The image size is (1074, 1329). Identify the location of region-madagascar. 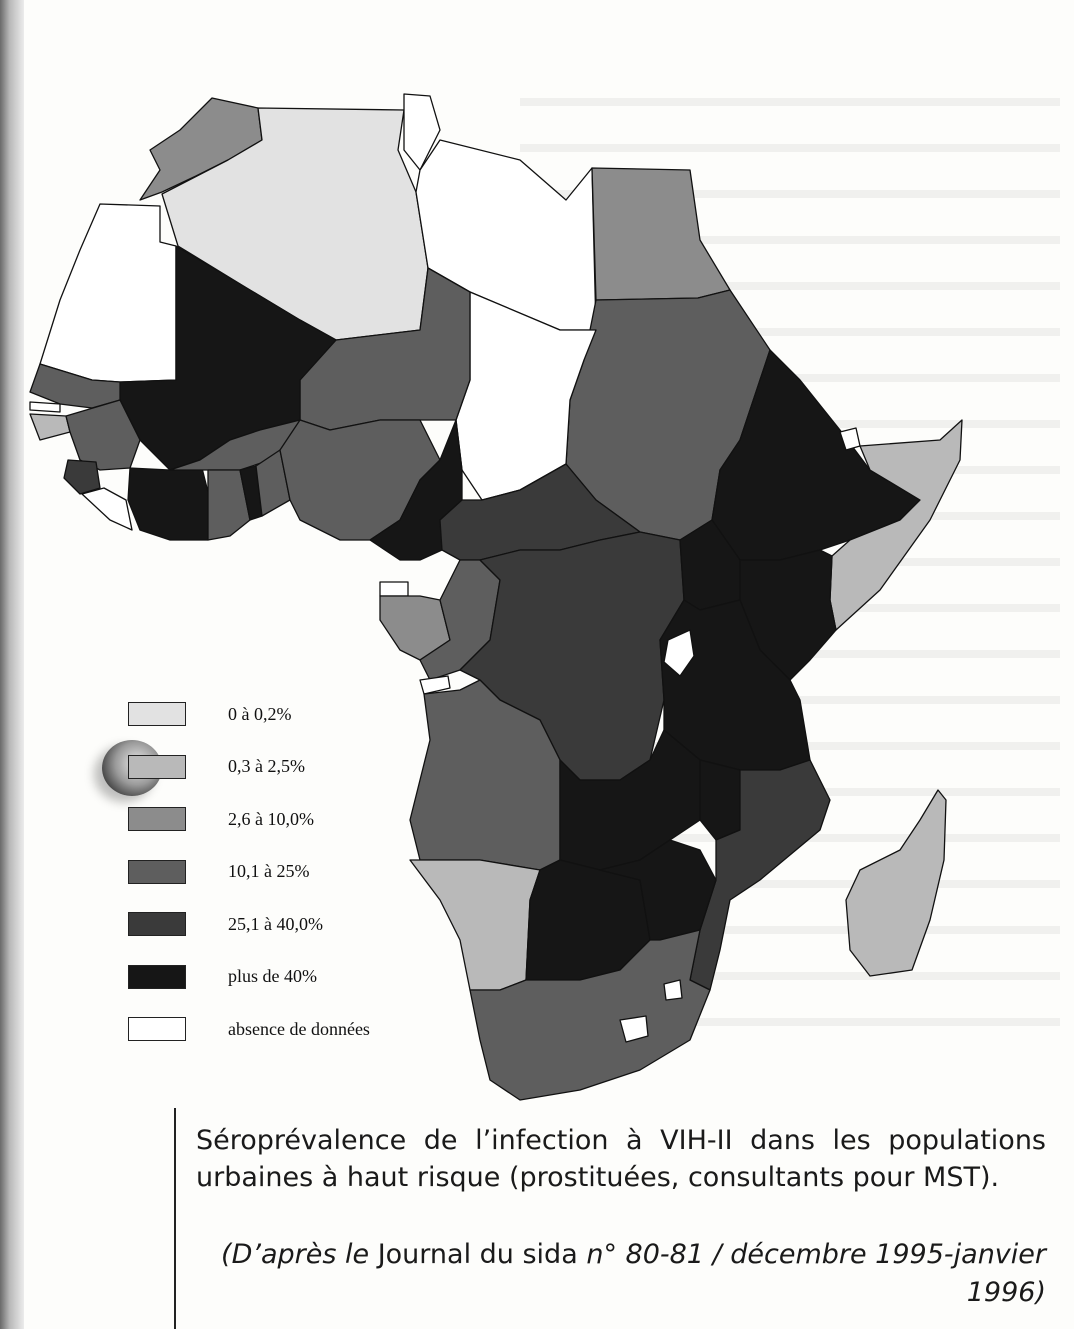
(896, 883).